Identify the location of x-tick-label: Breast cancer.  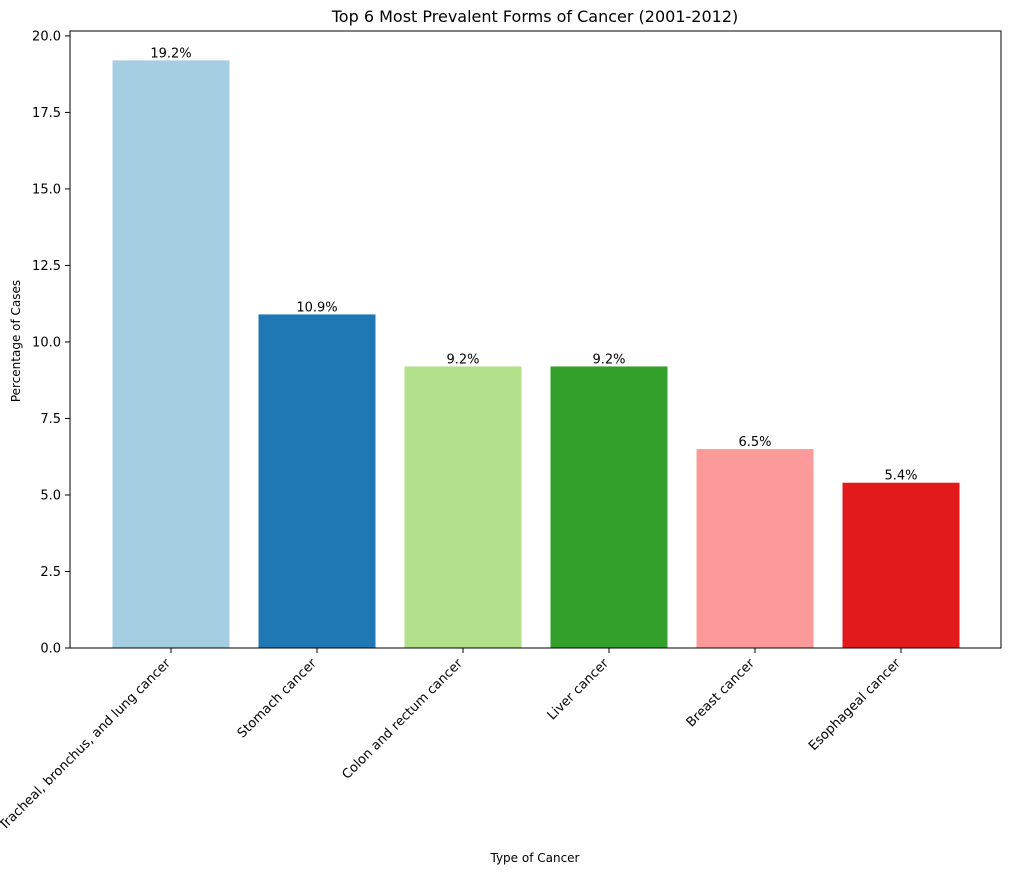
(721, 693).